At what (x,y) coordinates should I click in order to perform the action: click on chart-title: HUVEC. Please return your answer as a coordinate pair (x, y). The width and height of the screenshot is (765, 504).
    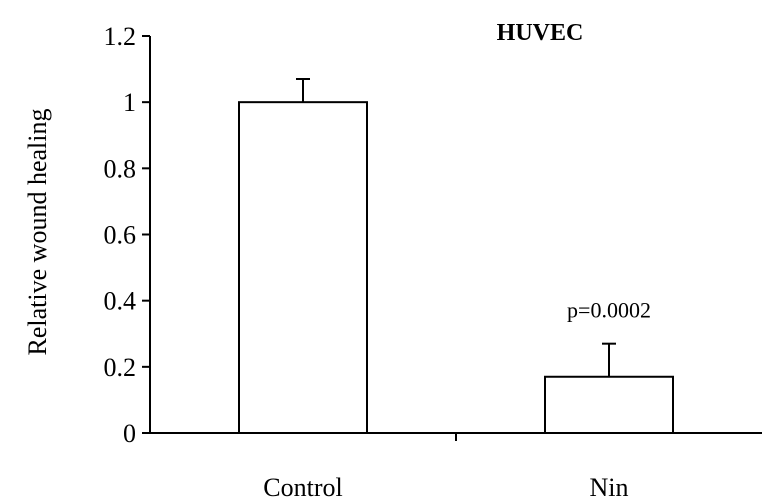
    Looking at the image, I should click on (540, 33).